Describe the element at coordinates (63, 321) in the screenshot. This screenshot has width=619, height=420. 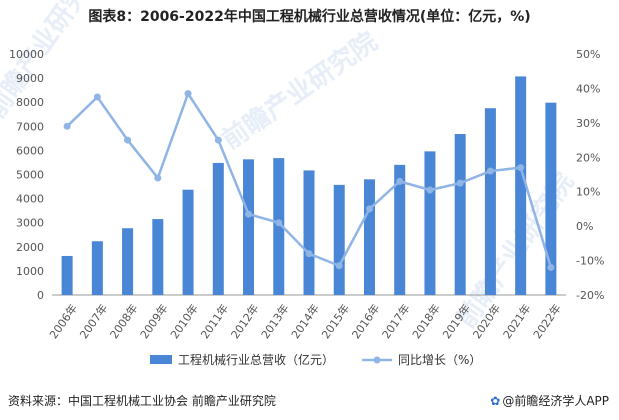
I see `x-tick-label: 2006年` at that location.